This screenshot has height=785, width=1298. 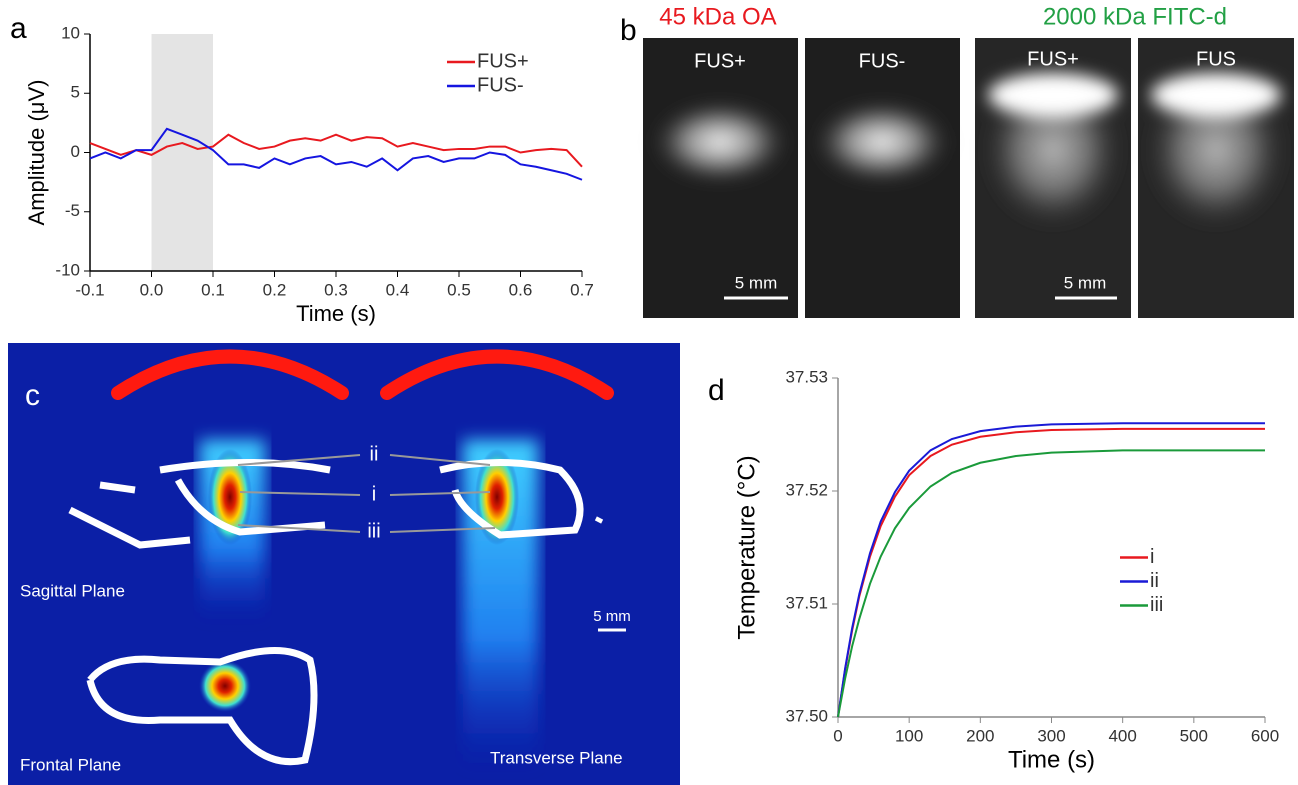 What do you see at coordinates (521, 289) in the screenshot?
I see `x-tick-label: 0.6` at bounding box center [521, 289].